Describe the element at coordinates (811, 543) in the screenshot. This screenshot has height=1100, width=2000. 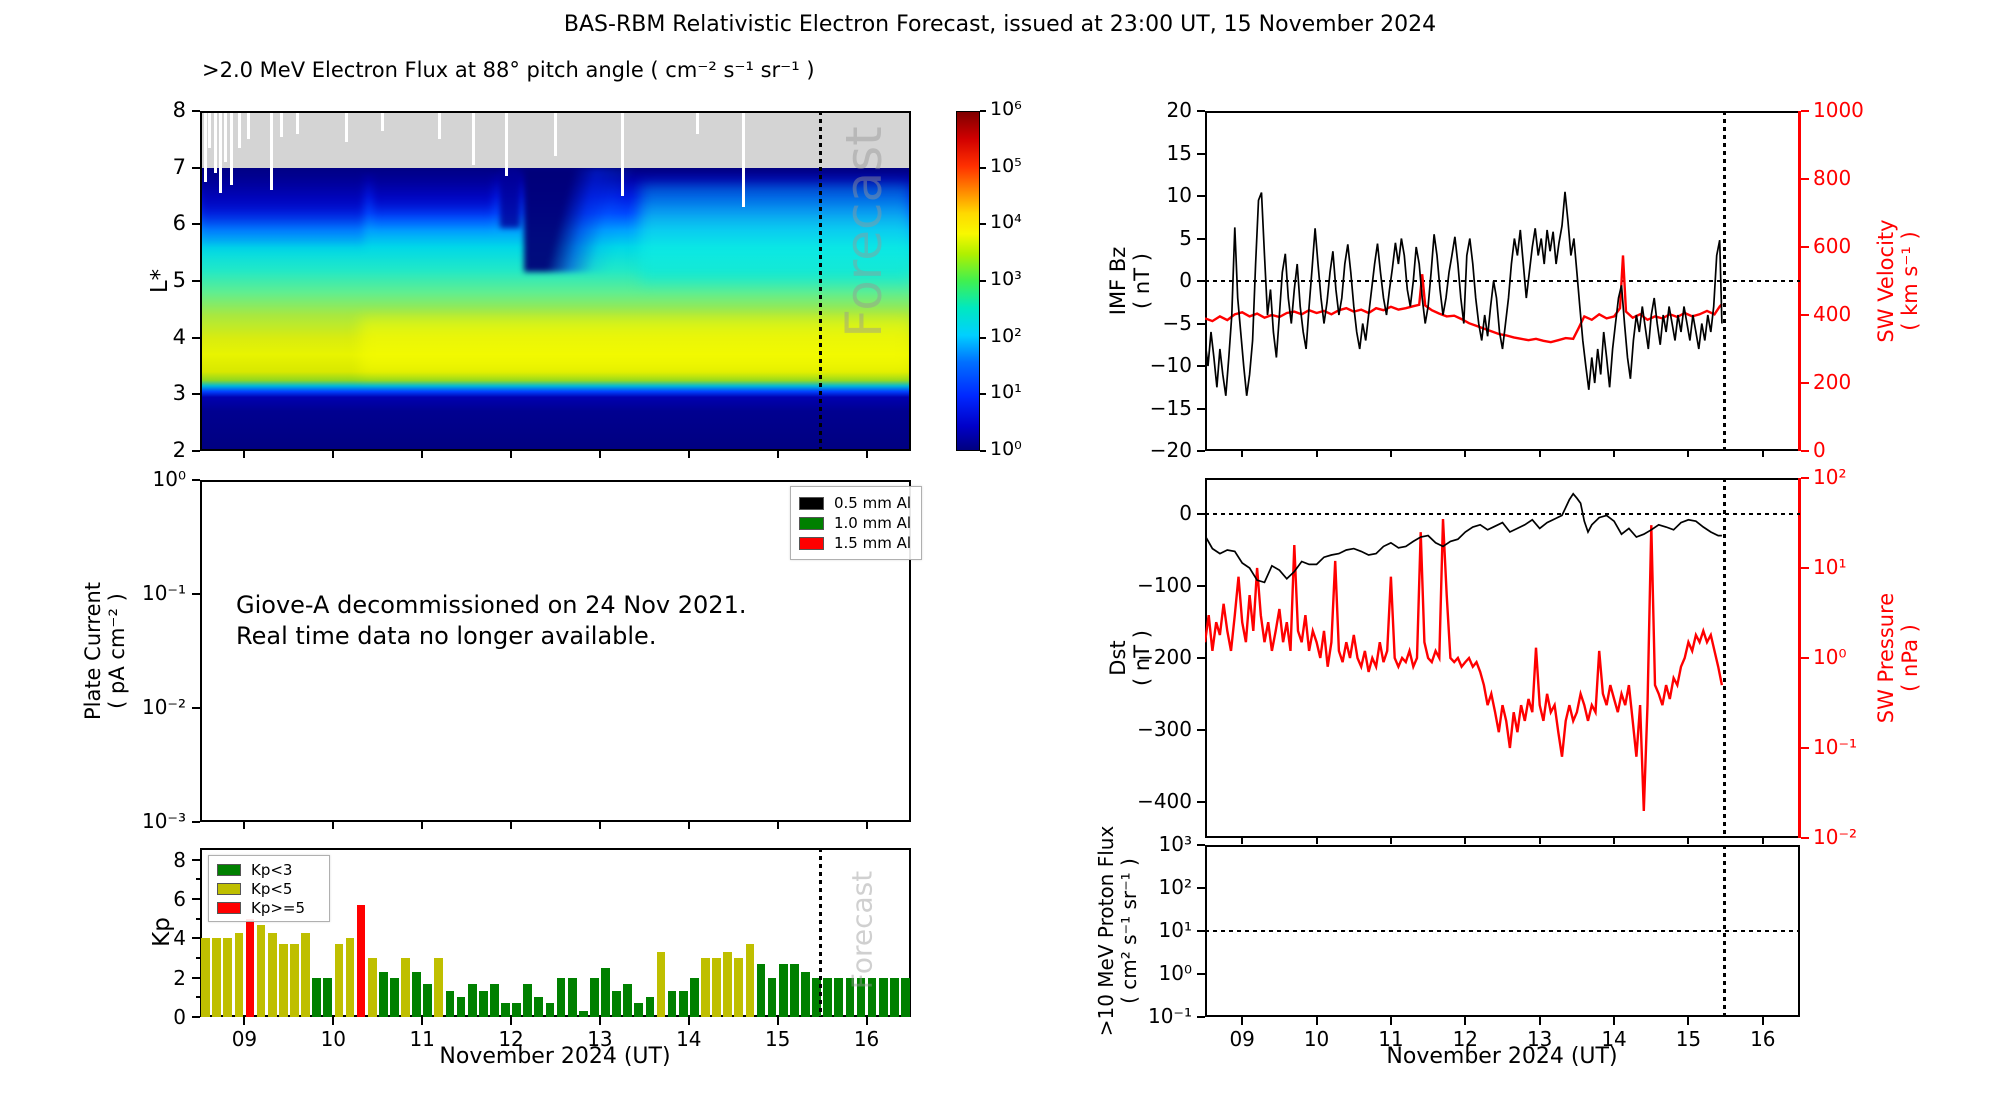
I see `legend-swatch-red` at that location.